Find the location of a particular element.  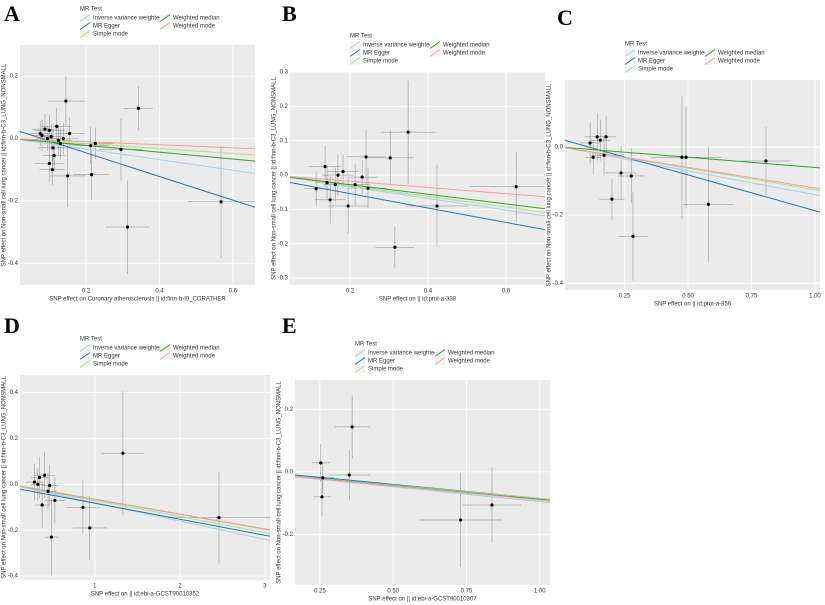

y-tick-label: -0.4 is located at coordinates (558, 284).